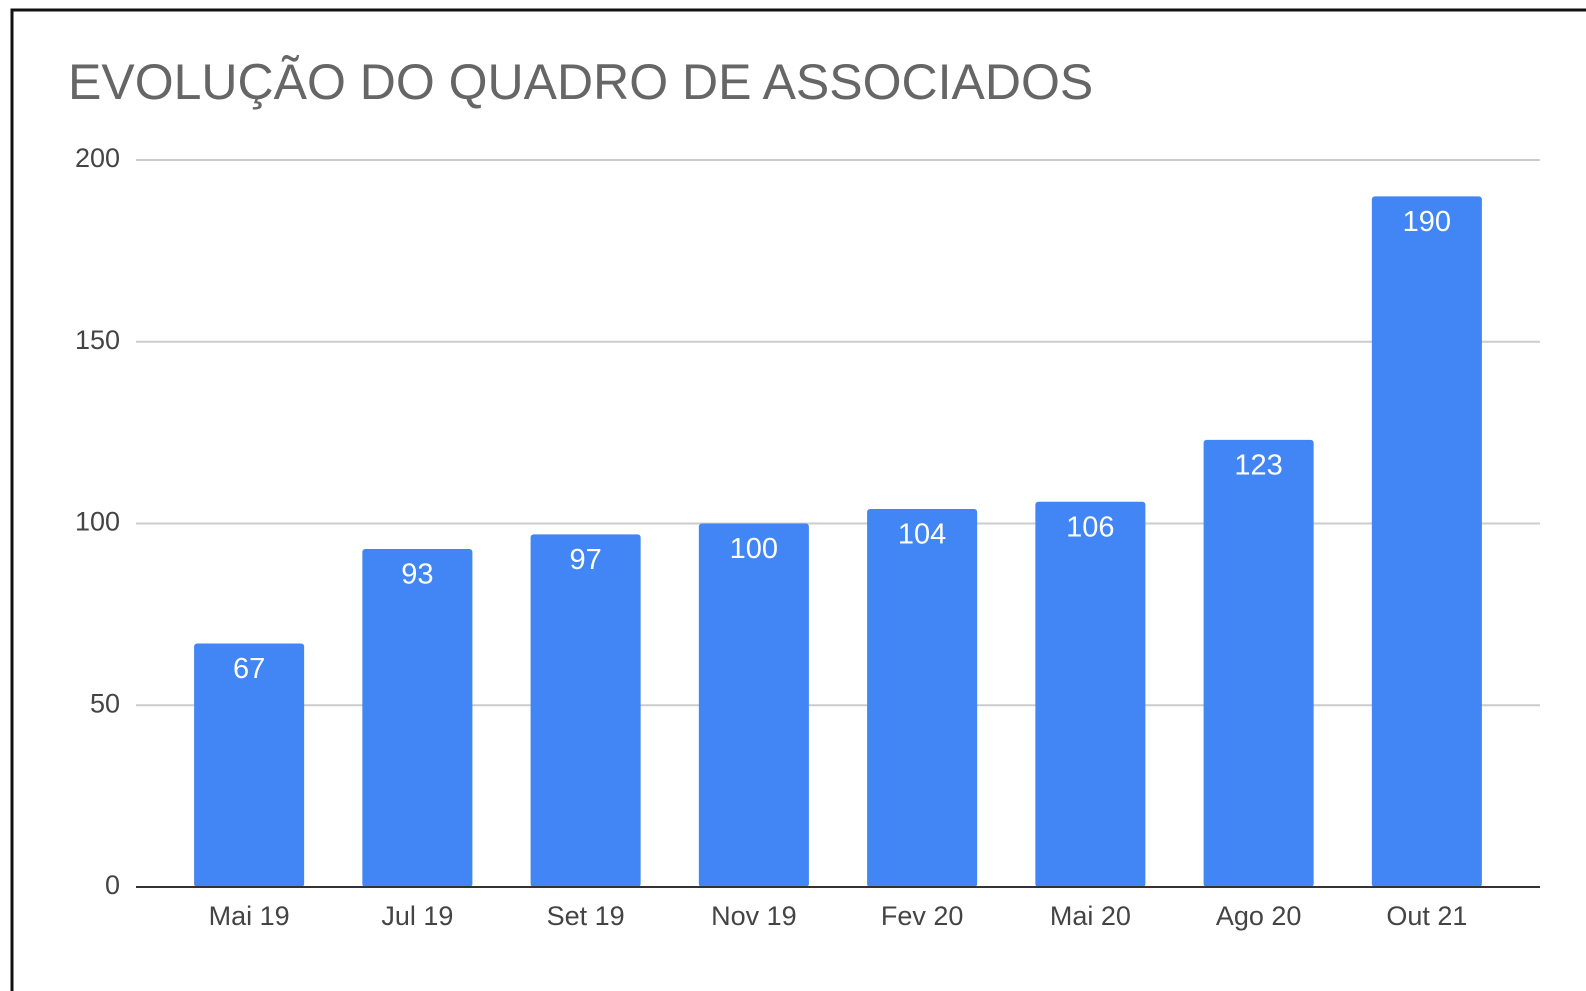 The width and height of the screenshot is (1586, 991). Describe the element at coordinates (1090, 527) in the screenshot. I see `value-label: 106` at that location.